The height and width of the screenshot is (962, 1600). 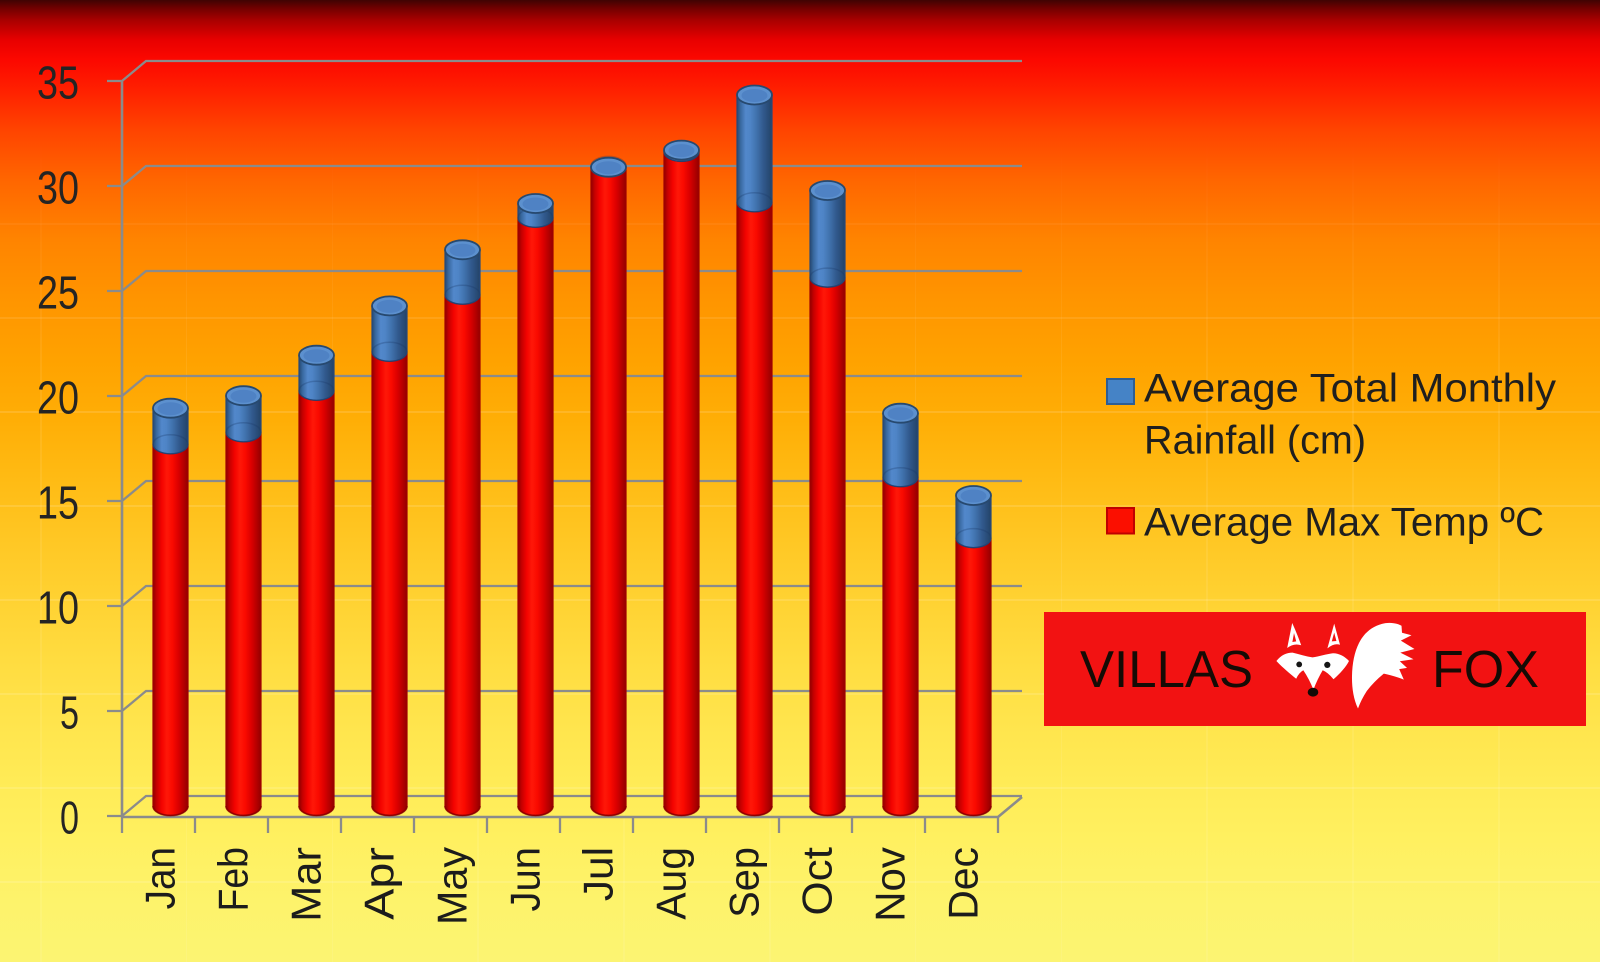 I want to click on svg-text: Jul, so click(x=598, y=874).